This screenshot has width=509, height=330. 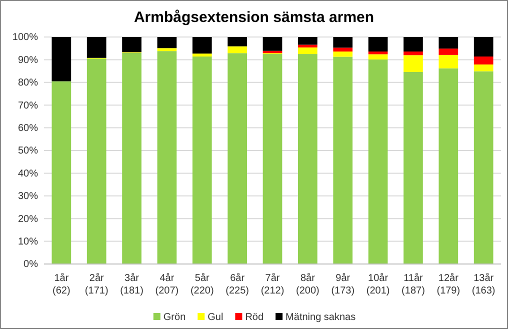 I want to click on x-tick-label: 12år (179), so click(x=448, y=284).